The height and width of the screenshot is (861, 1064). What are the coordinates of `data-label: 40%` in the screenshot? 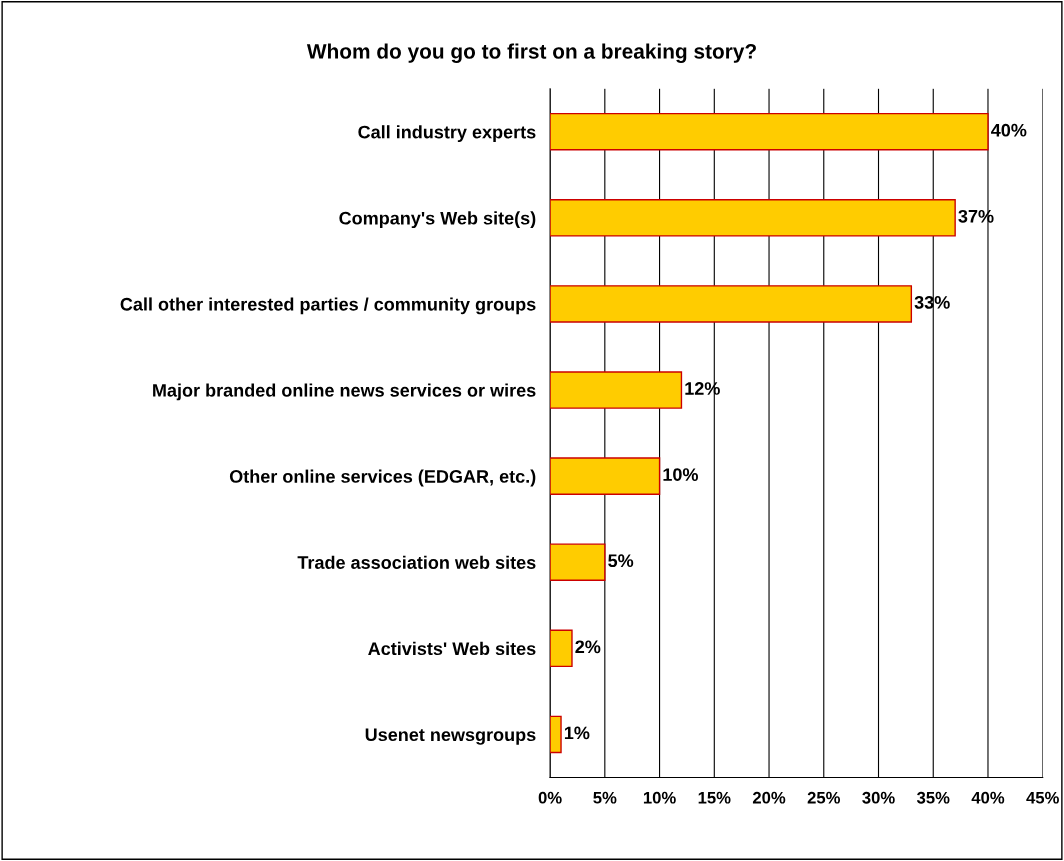 It's located at (1009, 130).